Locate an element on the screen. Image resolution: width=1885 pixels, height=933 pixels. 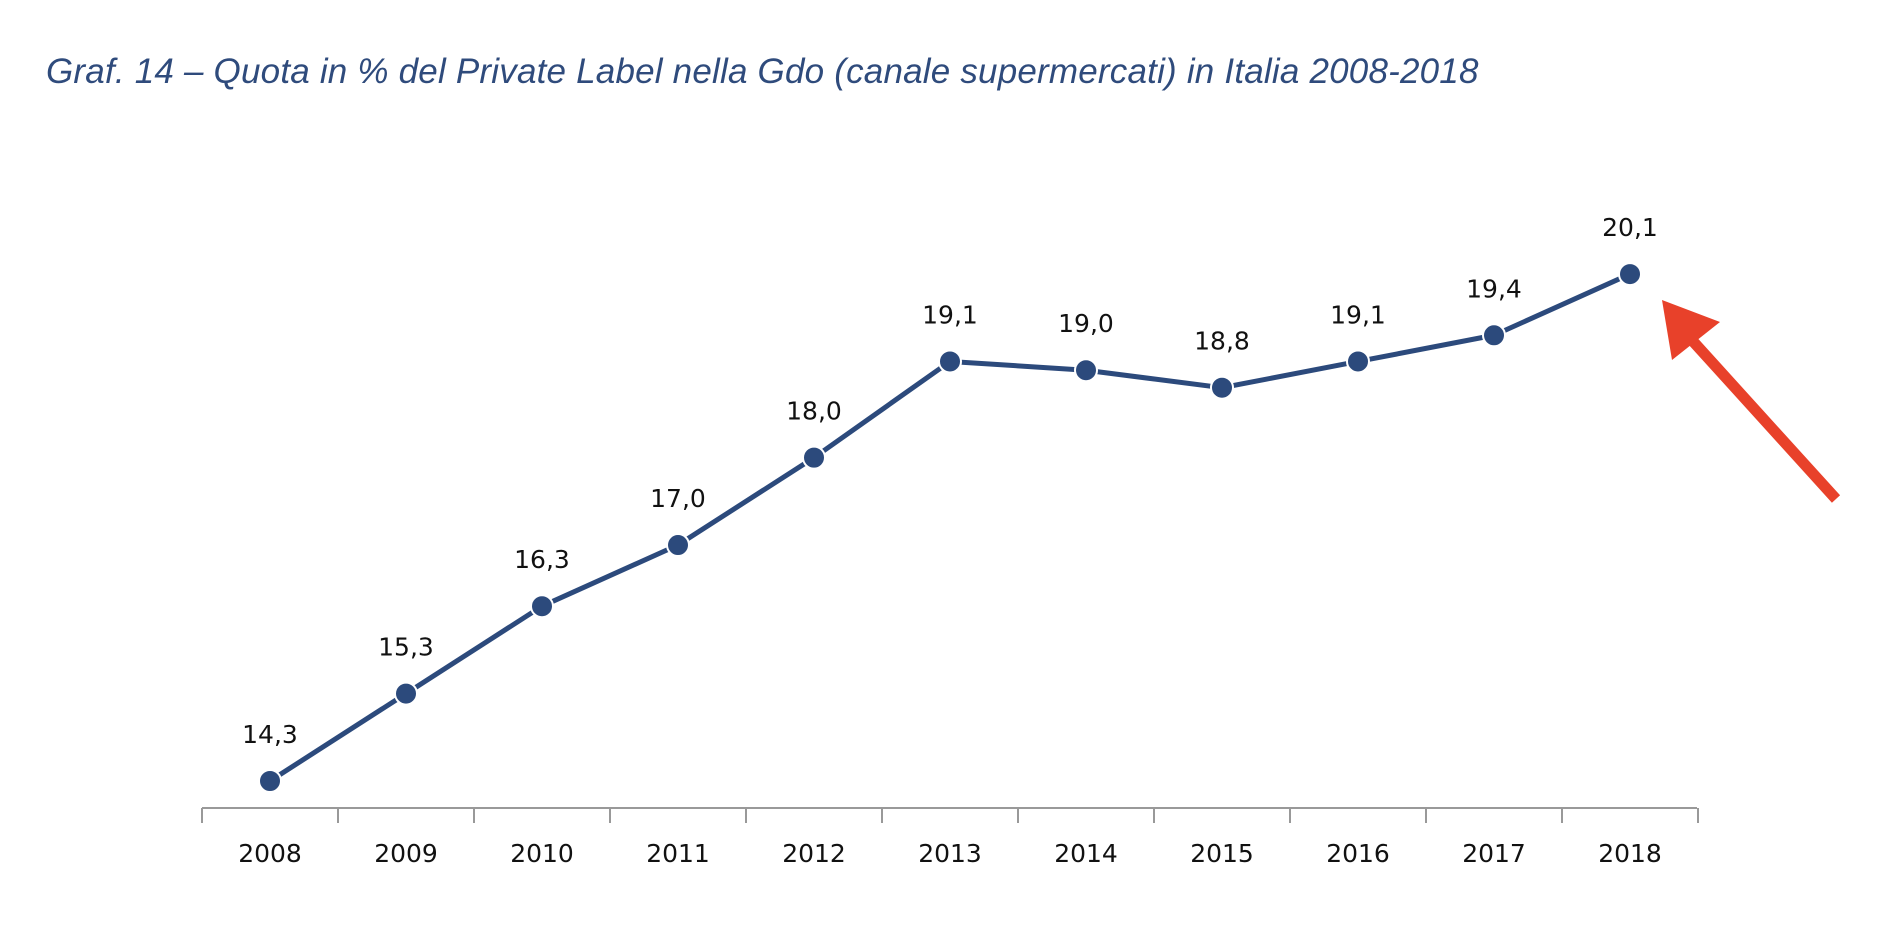
data-label: 16,3 is located at coordinates (542, 559).